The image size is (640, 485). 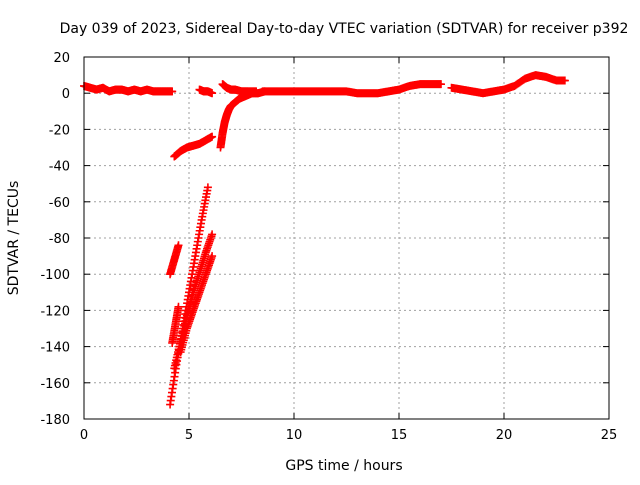 I want to click on y-tick-label: -80, so click(x=59, y=239).